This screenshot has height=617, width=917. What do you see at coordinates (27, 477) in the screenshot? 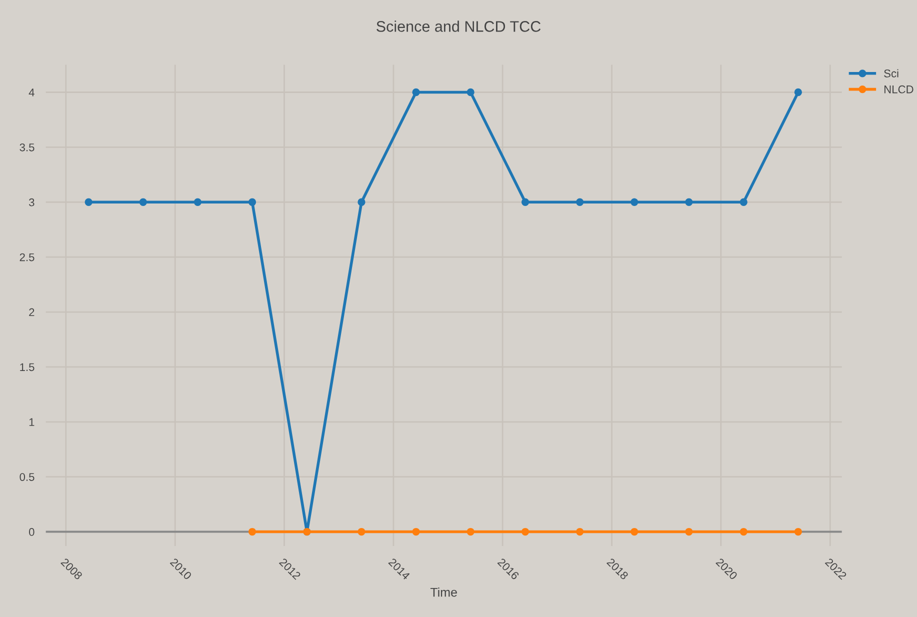
I see `y-tick-label: 0.5` at bounding box center [27, 477].